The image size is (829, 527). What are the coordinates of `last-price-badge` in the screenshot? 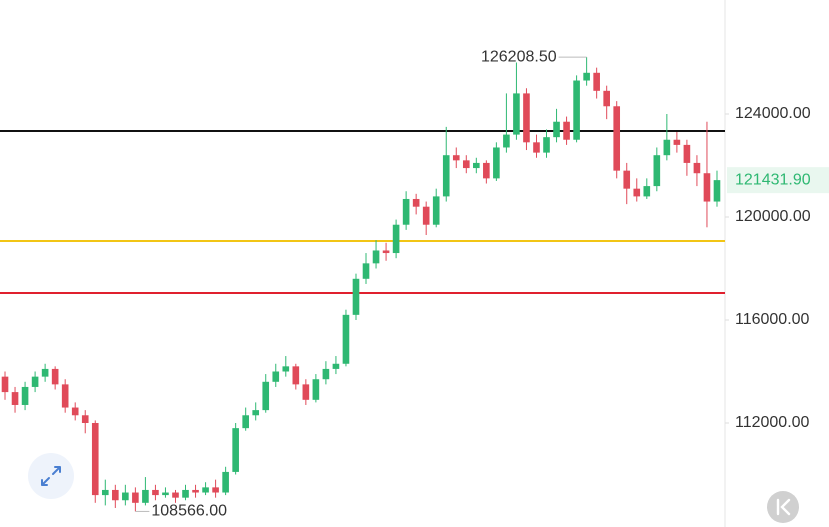 It's located at (778, 180).